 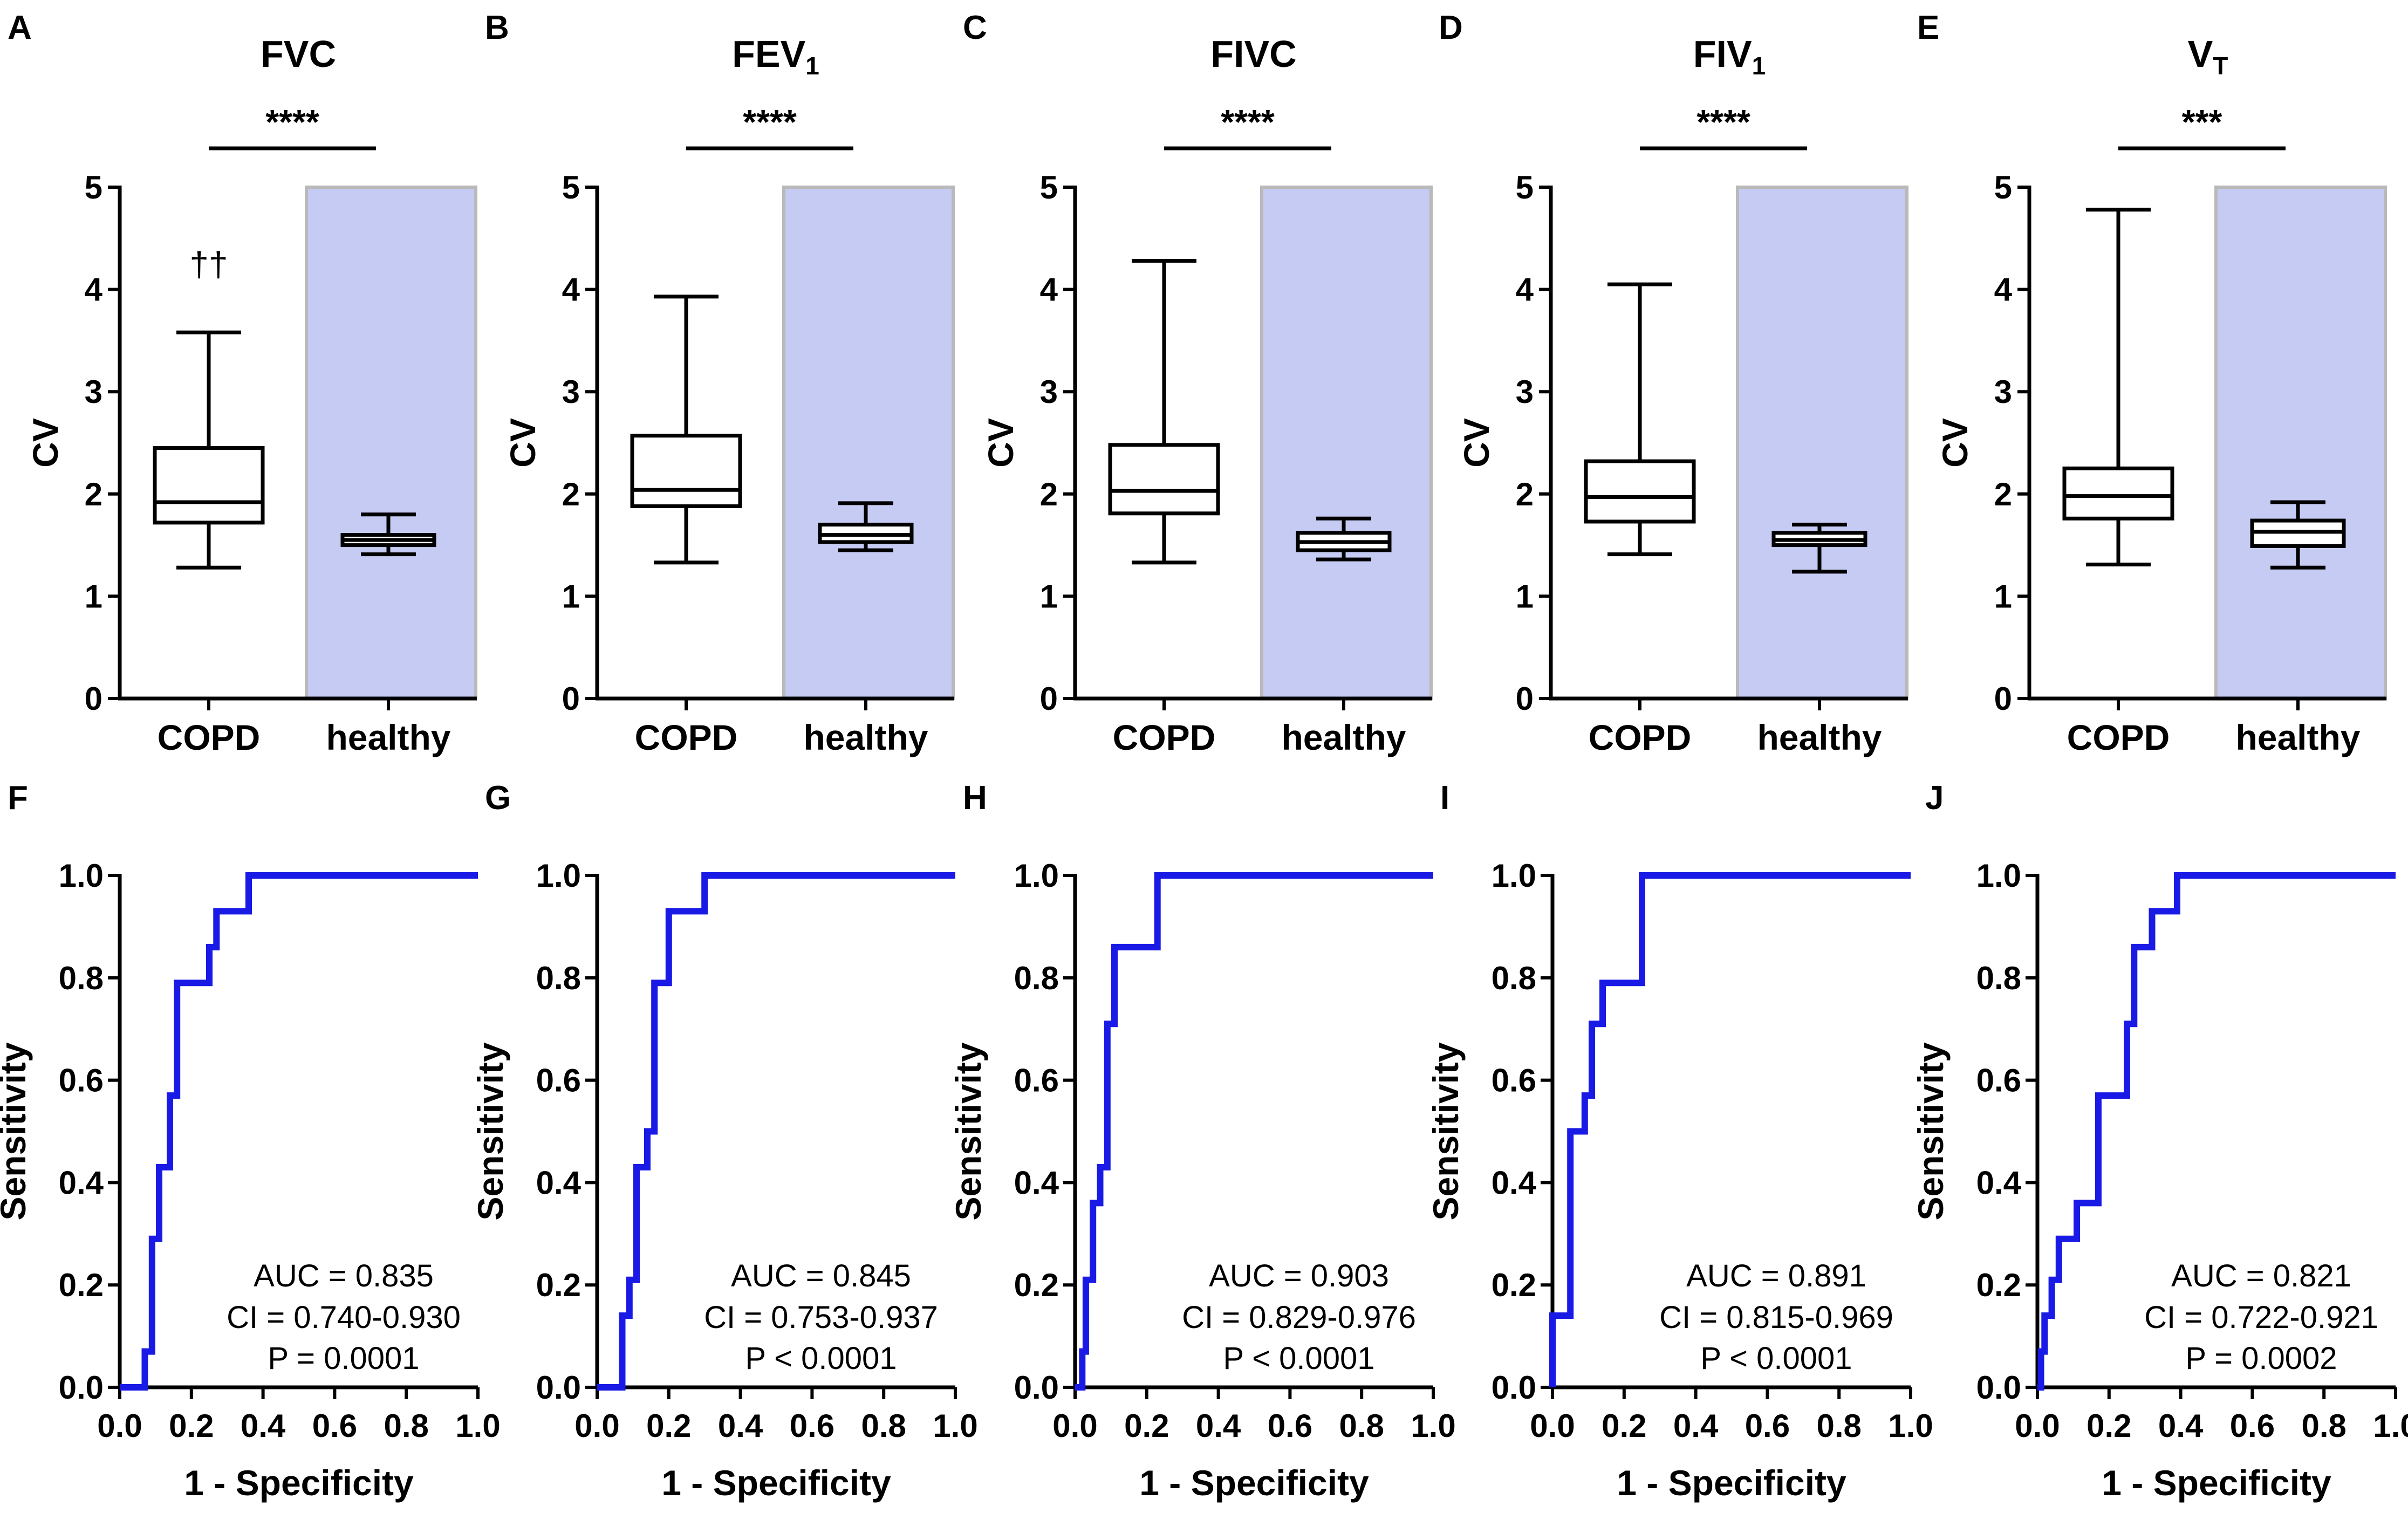 I want to click on ci-label-h: CI = 0.829-0.976, so click(x=1299, y=1318).